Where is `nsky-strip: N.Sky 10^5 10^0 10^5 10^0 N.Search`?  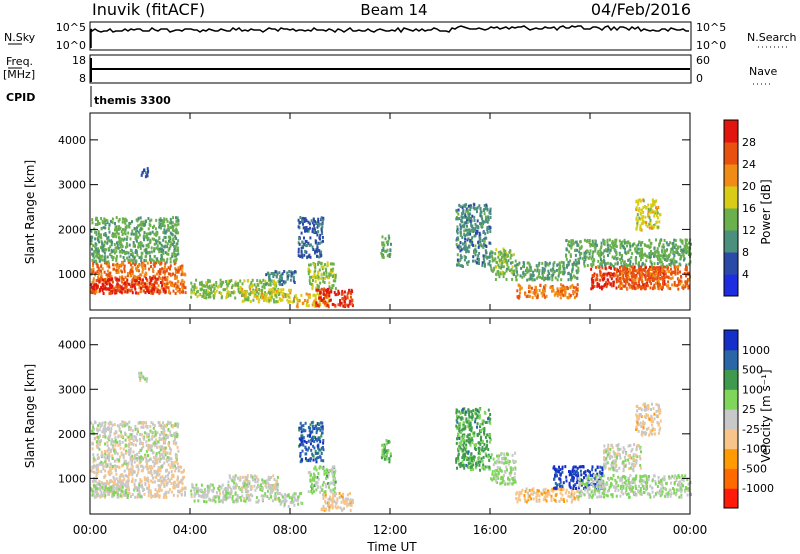 nsky-strip: N.Sky 10^5 10^0 10^5 10^0 N.Search is located at coordinates (400, 36).